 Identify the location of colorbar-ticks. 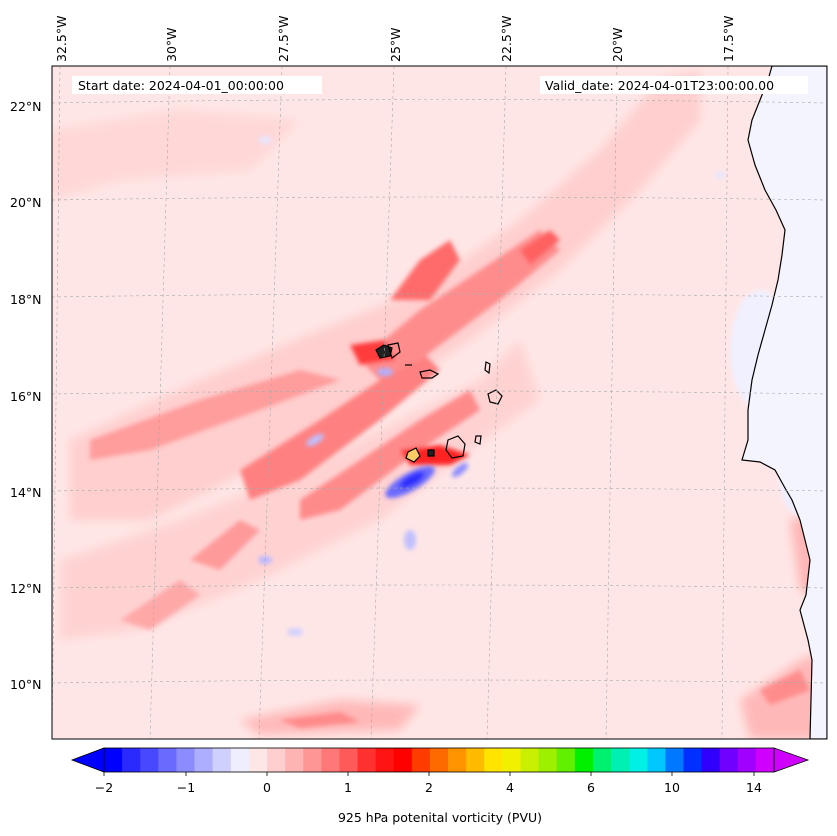
(429, 774).